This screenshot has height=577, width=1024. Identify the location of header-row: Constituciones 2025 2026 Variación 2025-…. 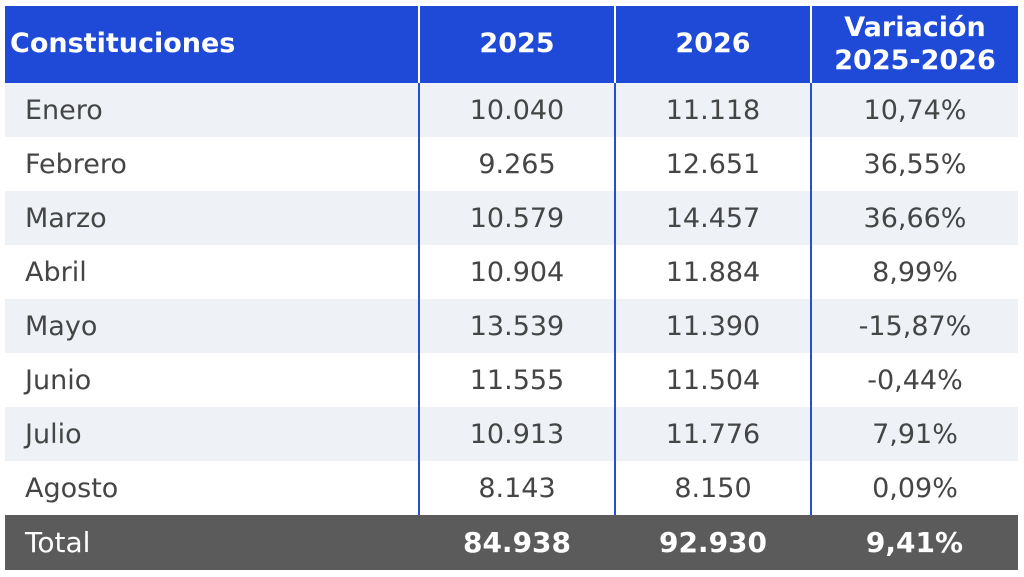
(511, 44).